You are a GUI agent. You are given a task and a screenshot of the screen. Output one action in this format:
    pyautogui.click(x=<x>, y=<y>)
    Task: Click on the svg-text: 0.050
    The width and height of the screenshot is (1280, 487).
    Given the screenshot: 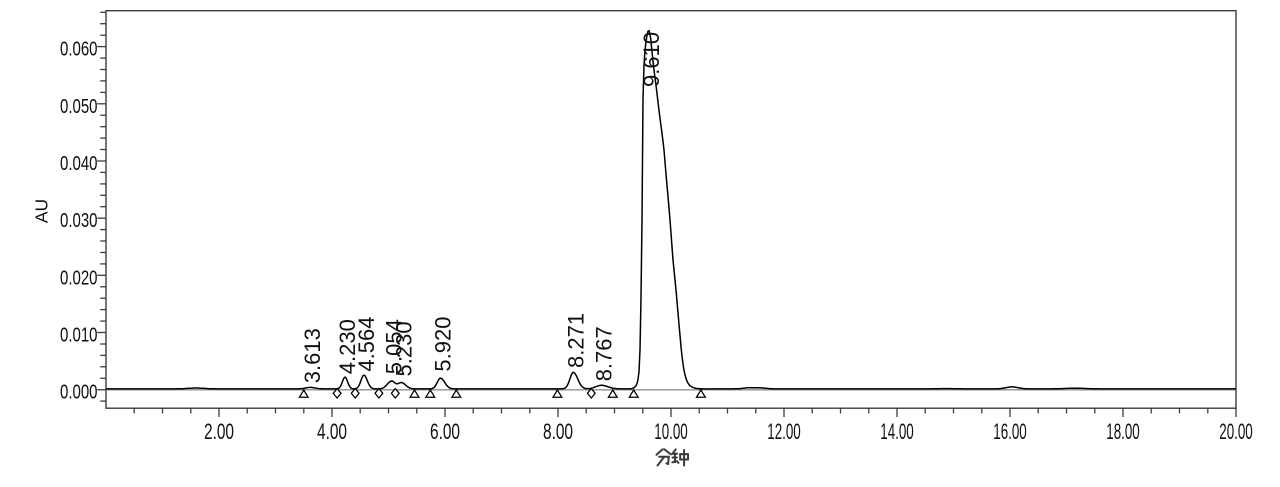 What is the action you would take?
    pyautogui.click(x=79, y=107)
    